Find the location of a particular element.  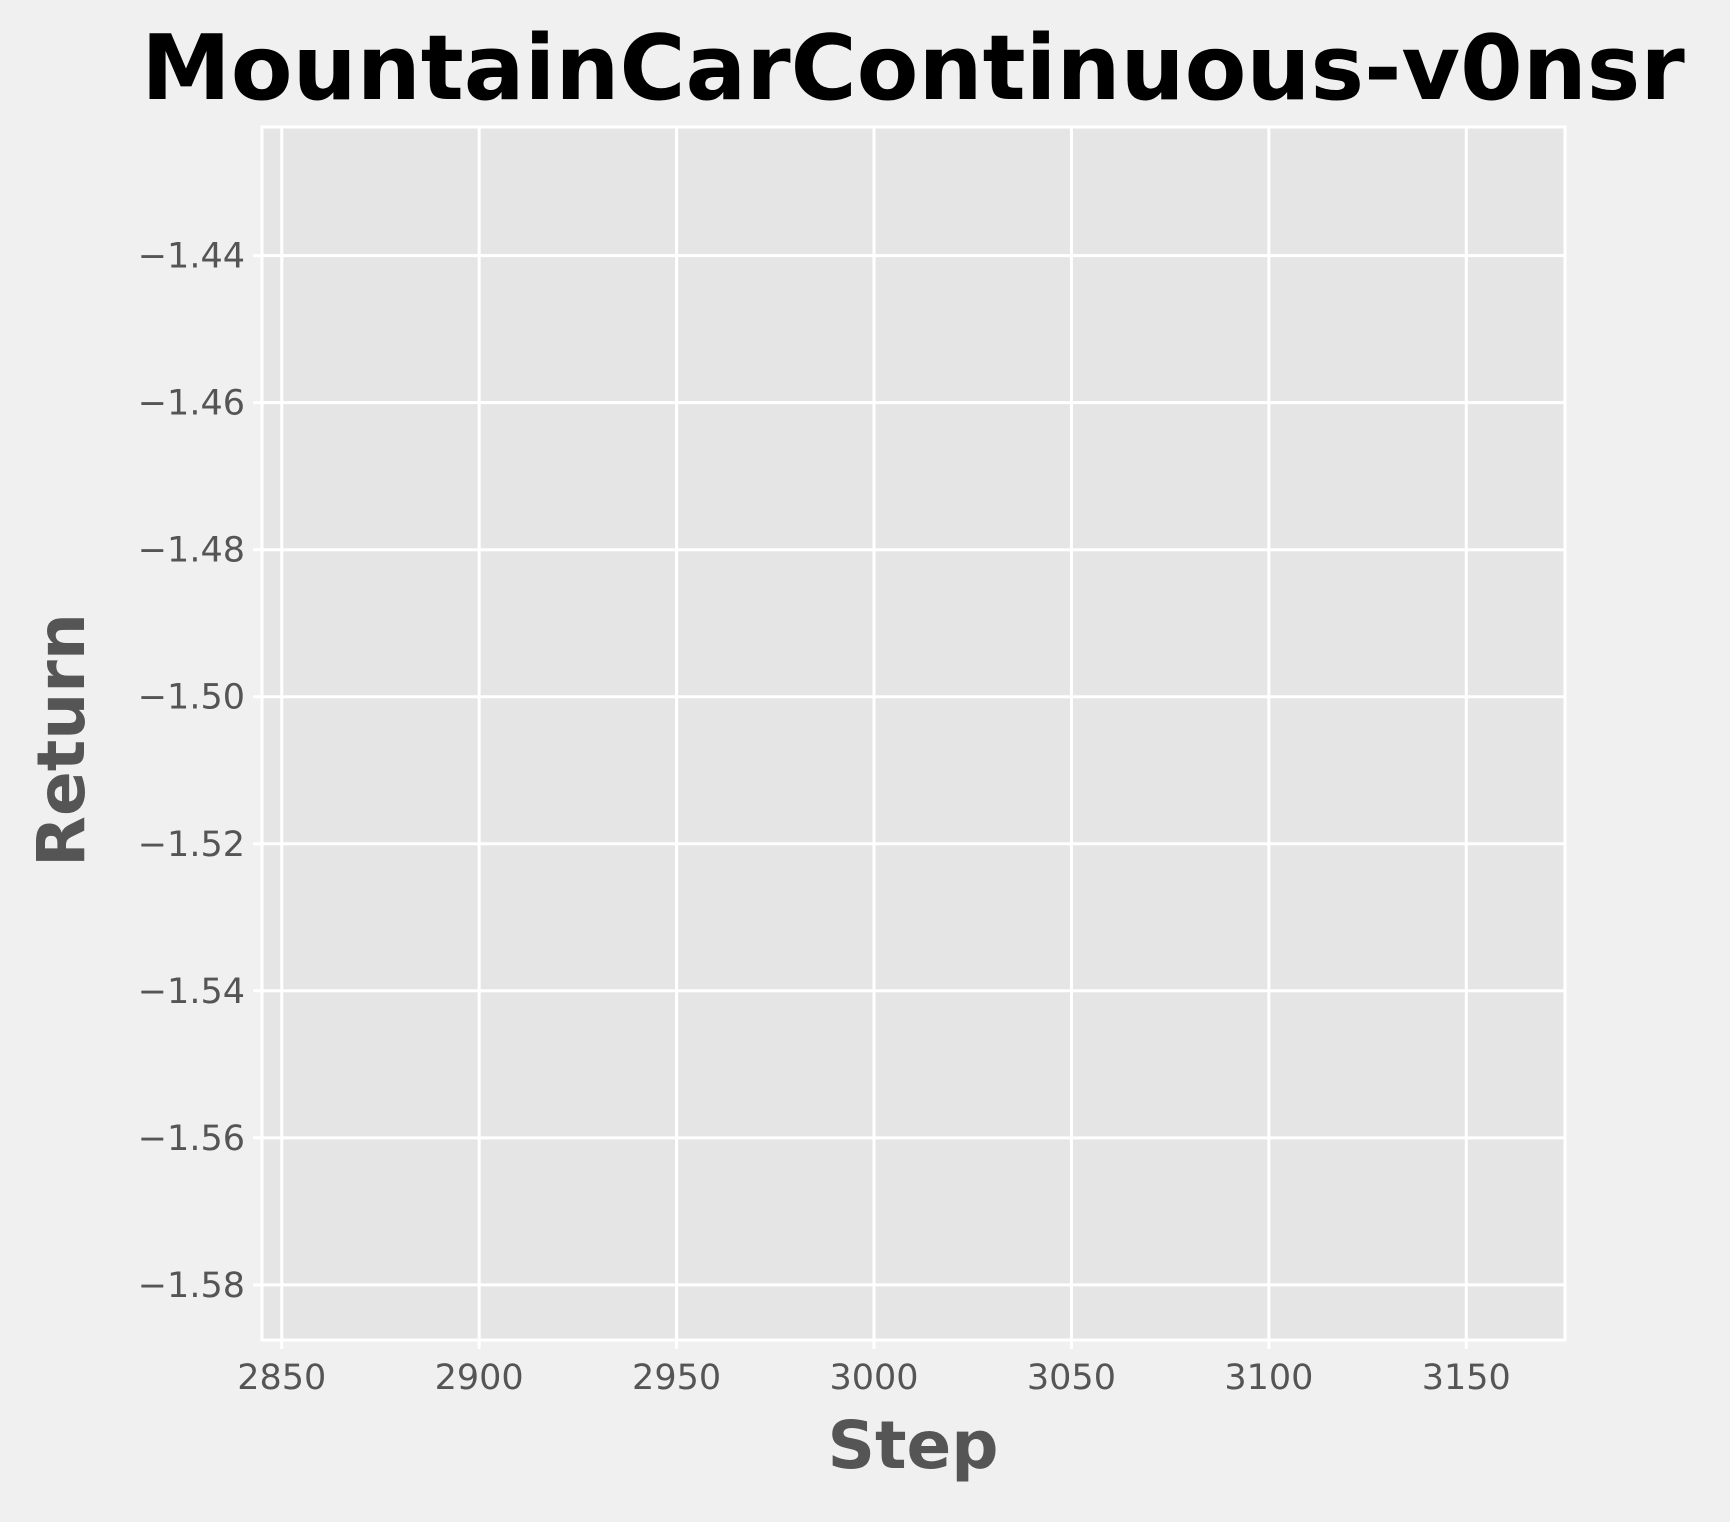

y-tick-label: −1.44 is located at coordinates (191, 257).